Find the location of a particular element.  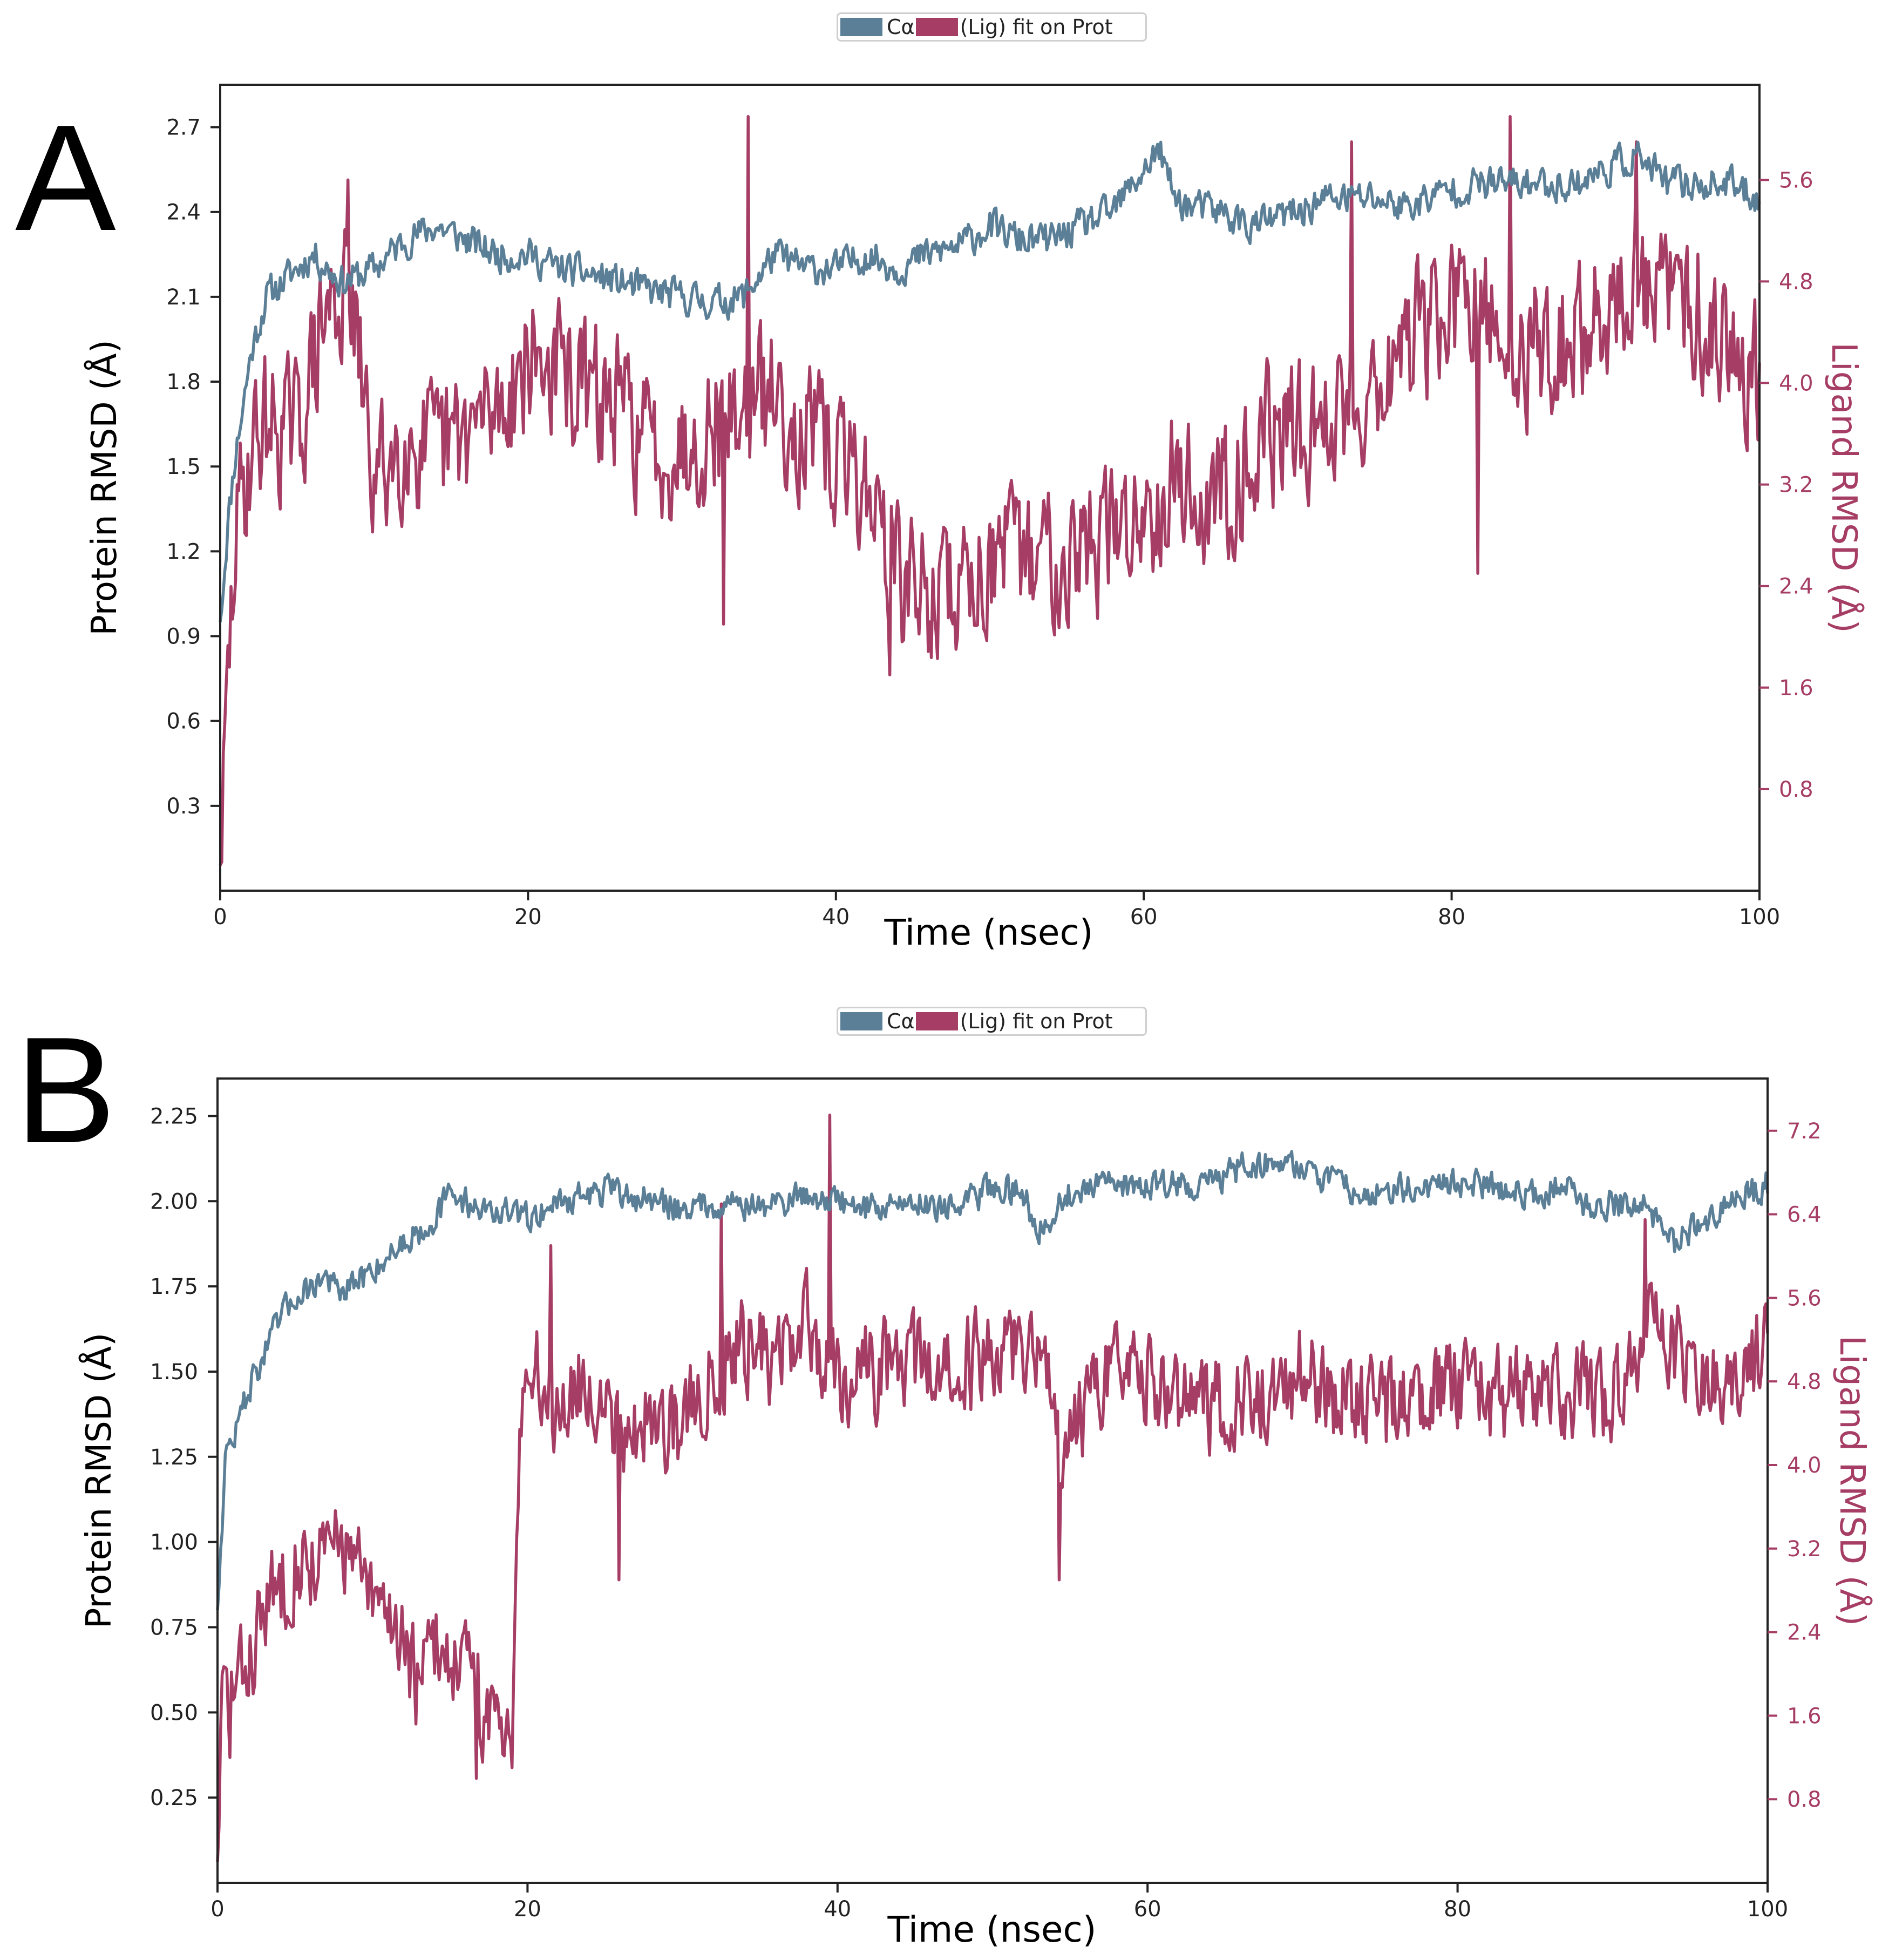

y-left-tick-label: 0.50 is located at coordinates (174, 1712).